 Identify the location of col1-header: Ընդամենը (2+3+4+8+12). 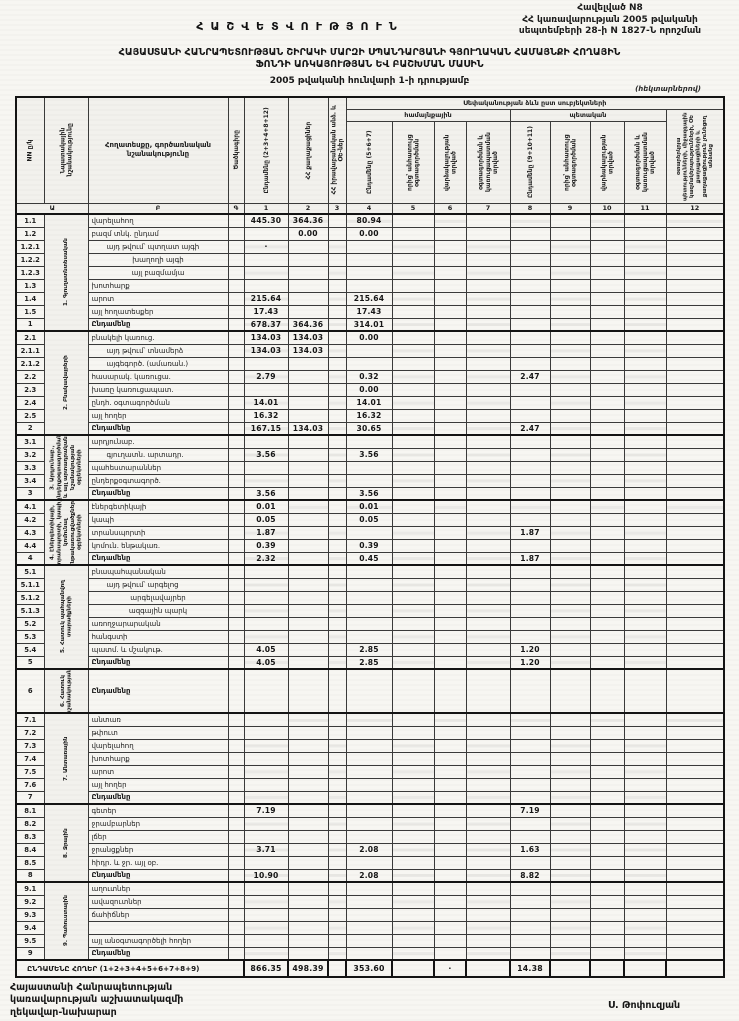
(266, 150).